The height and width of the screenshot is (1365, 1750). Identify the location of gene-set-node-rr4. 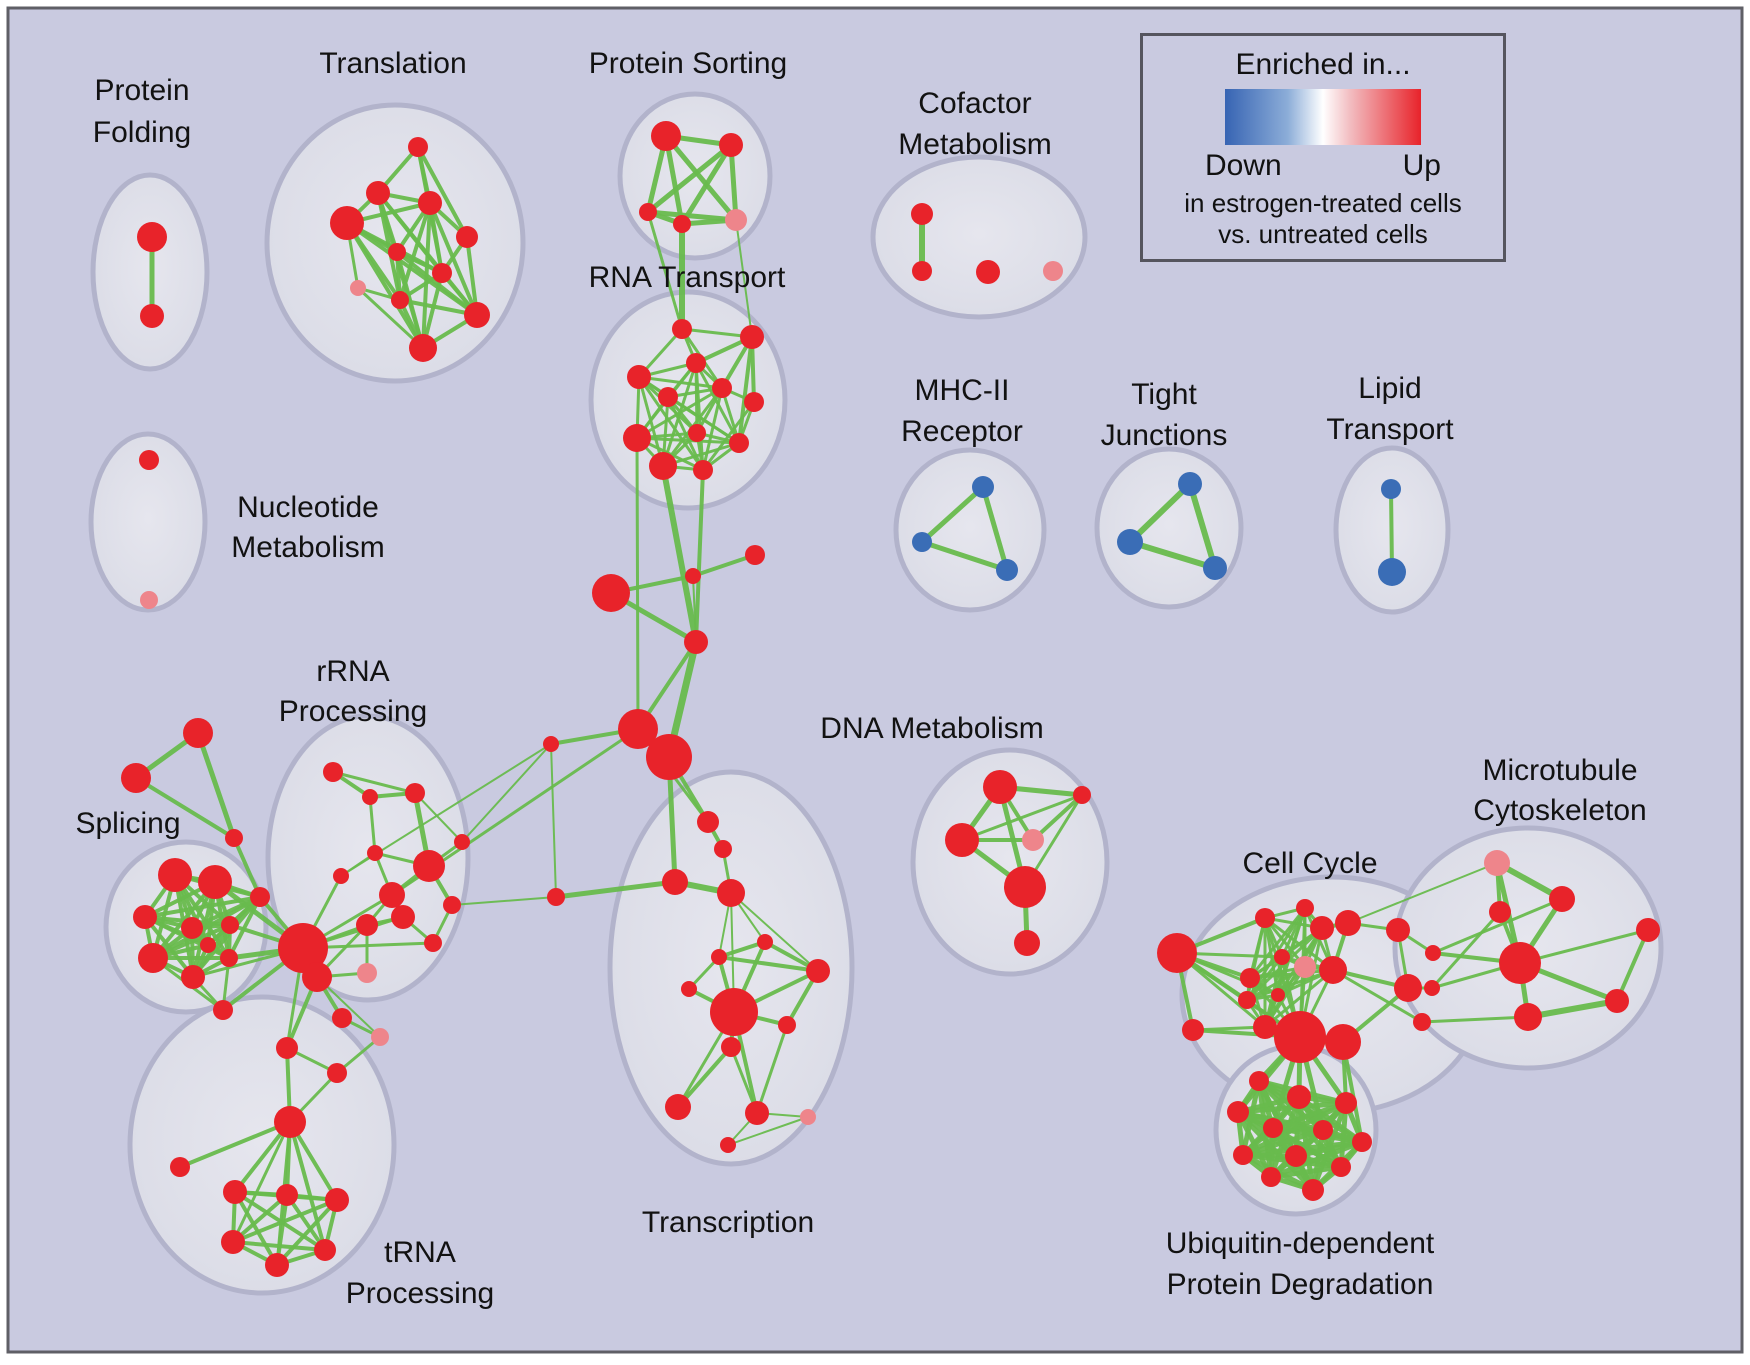
(341, 876).